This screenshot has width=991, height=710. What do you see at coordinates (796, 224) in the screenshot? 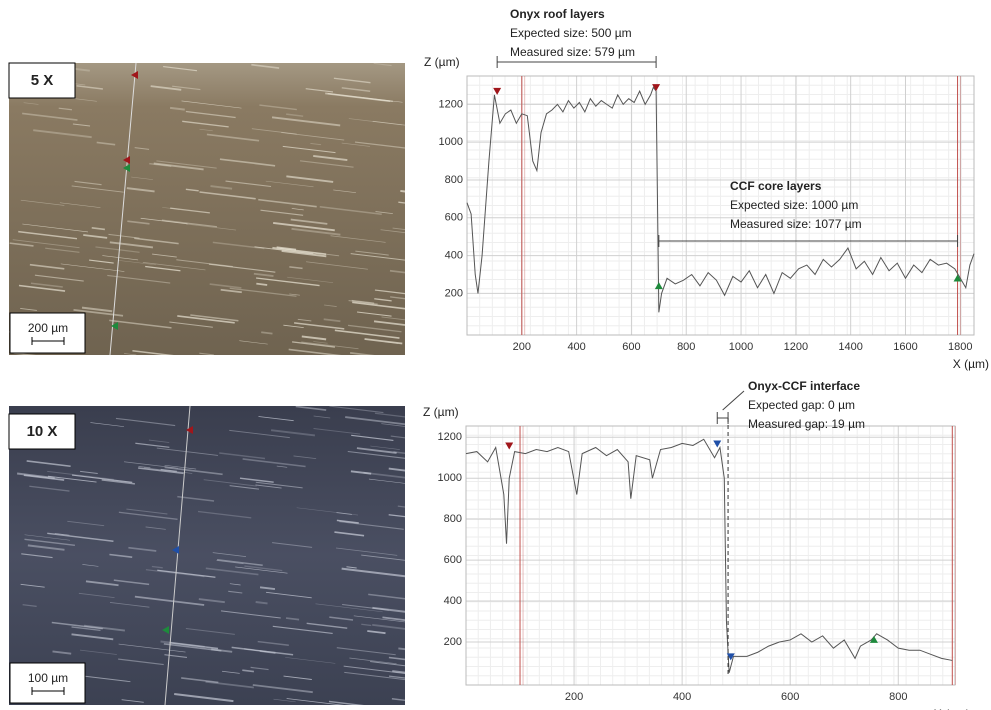
I see `annotation-text: Measured size: 1077 µm` at bounding box center [796, 224].